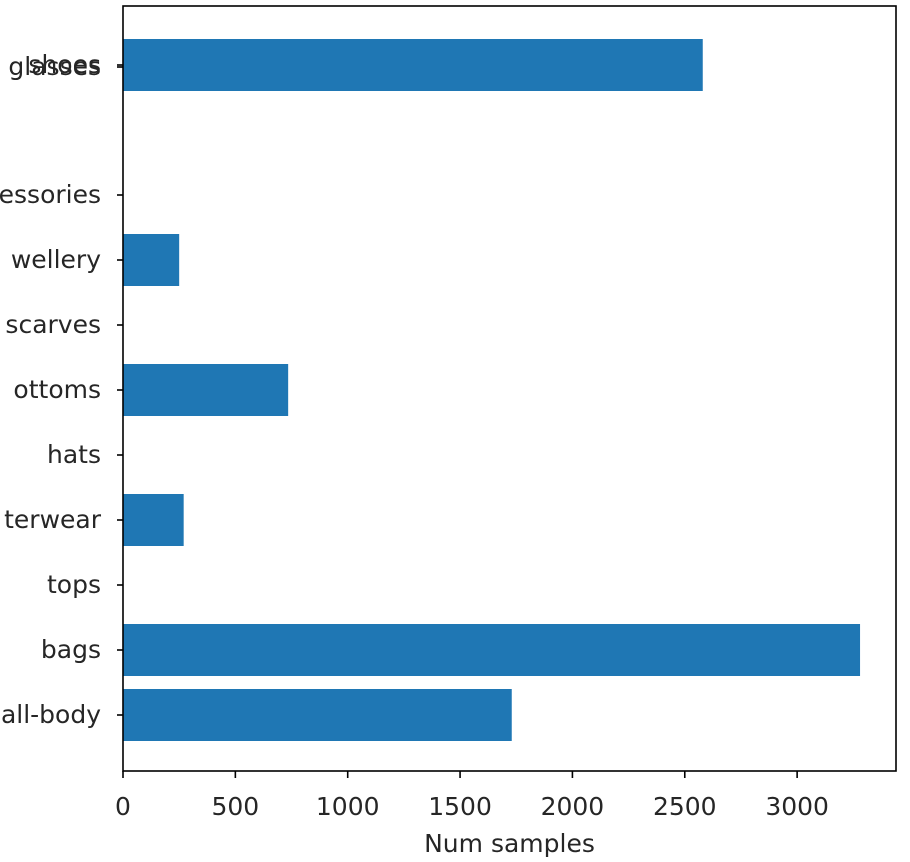  What do you see at coordinates (123, 806) in the screenshot?
I see `x-tick-label: 0` at bounding box center [123, 806].